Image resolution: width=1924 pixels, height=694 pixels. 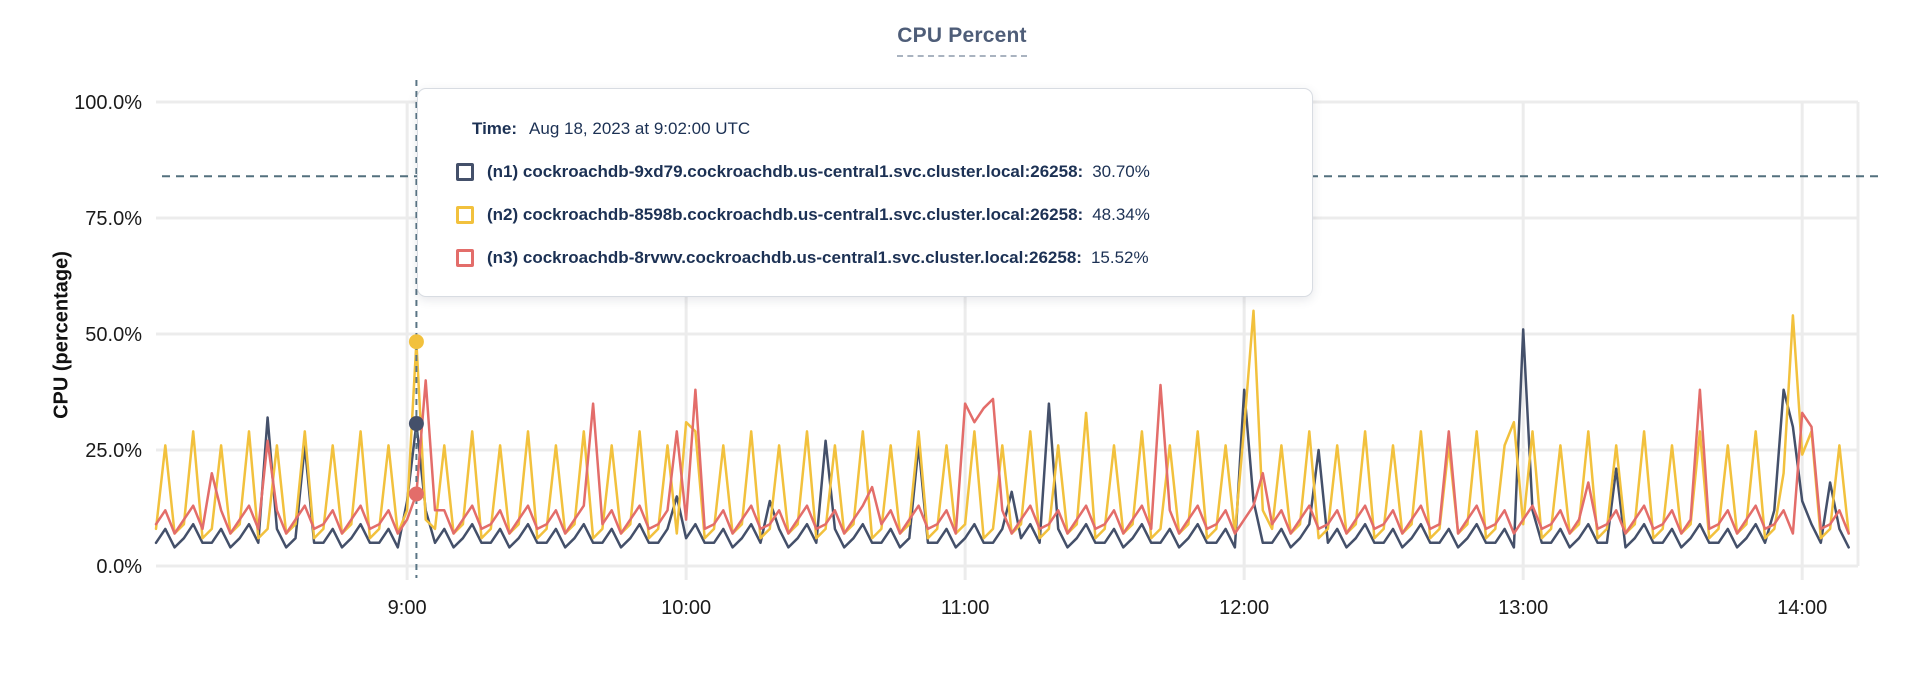 I want to click on y-tick-label: 25.0%, so click(x=113, y=451).